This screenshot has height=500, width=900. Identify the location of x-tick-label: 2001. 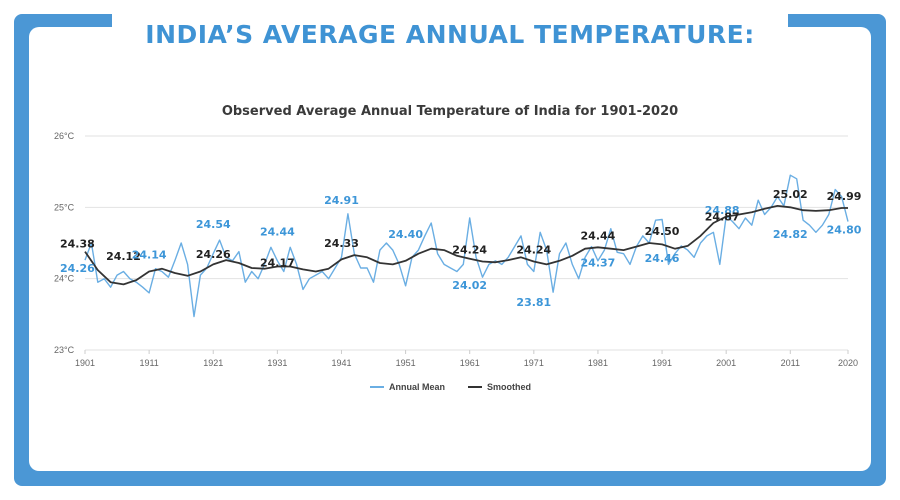
(726, 363).